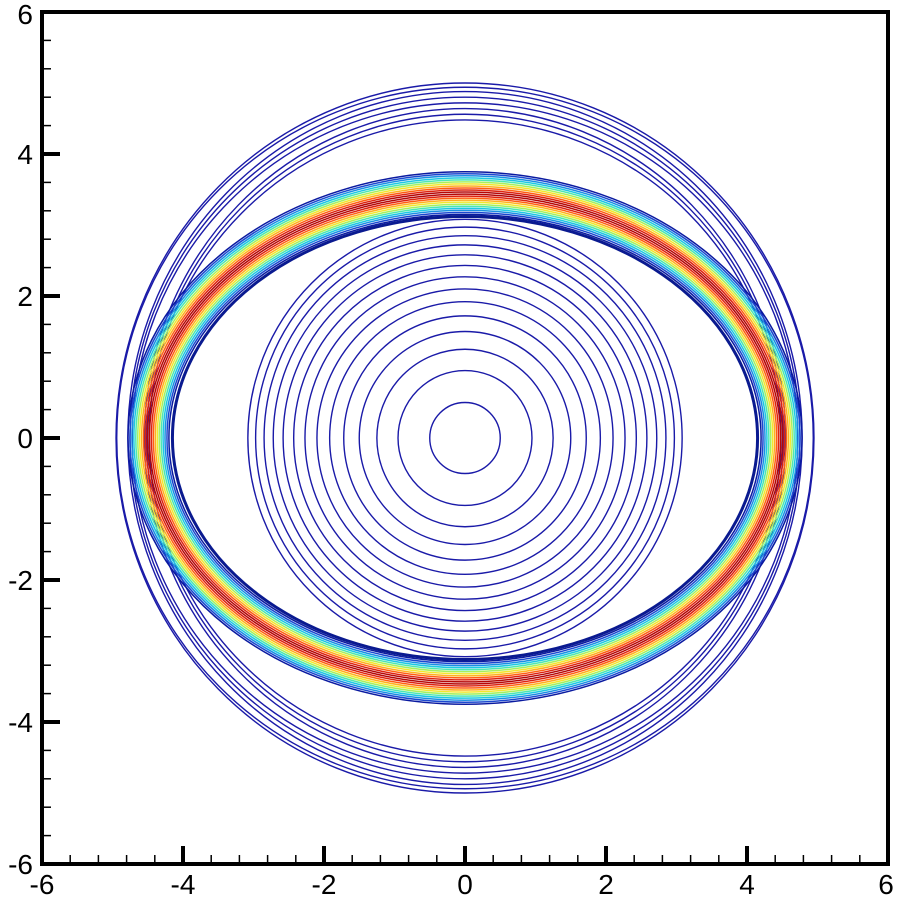 This screenshot has height=900, width=900. I want to click on y-tick-label: 2, so click(25, 296).